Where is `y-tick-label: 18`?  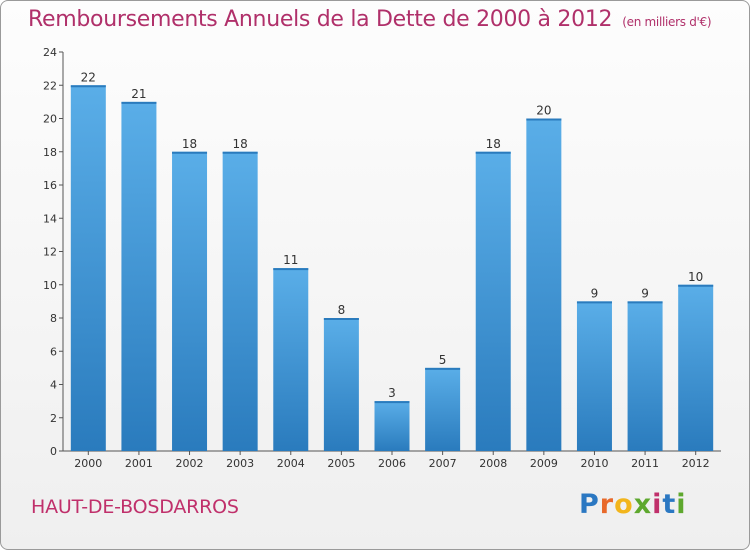 y-tick-label: 18 is located at coordinates (50, 152).